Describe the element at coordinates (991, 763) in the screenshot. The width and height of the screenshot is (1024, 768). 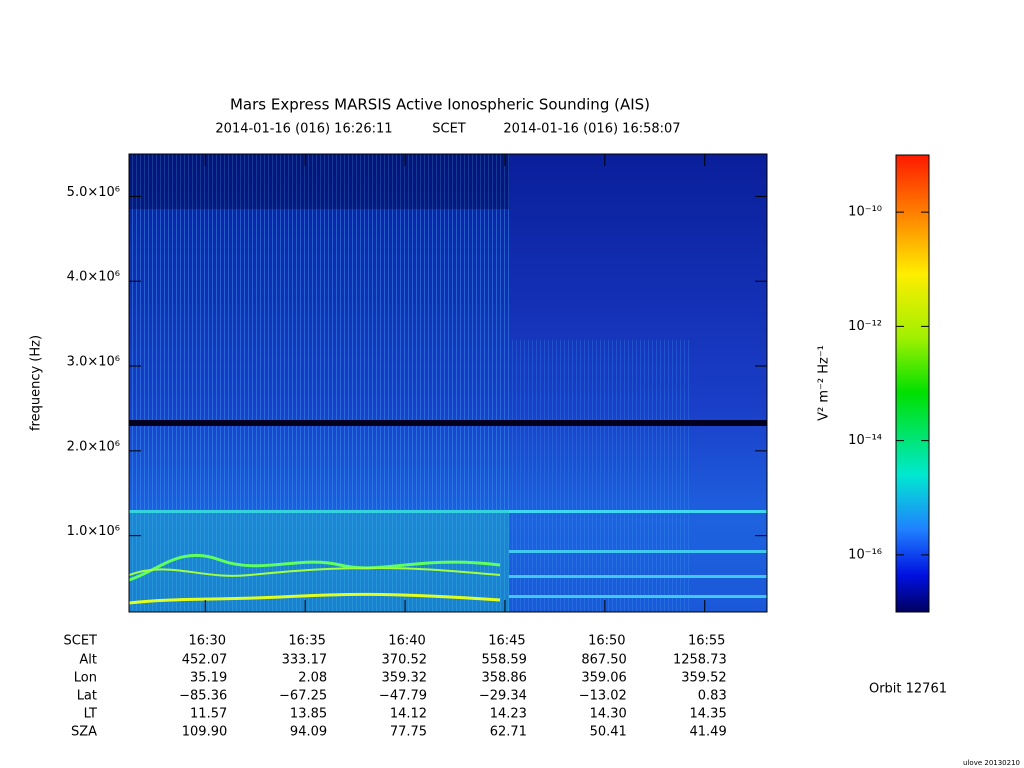
I see `footer: ulove 20130210` at that location.